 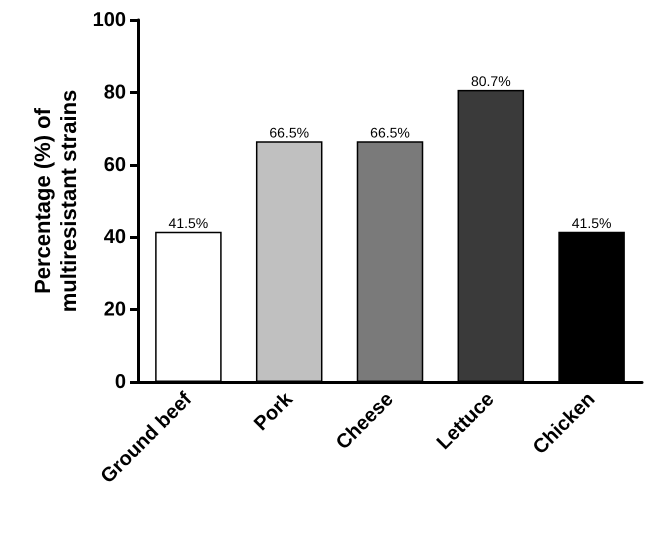 I want to click on y-tick-label: 40, so click(x=115, y=237).